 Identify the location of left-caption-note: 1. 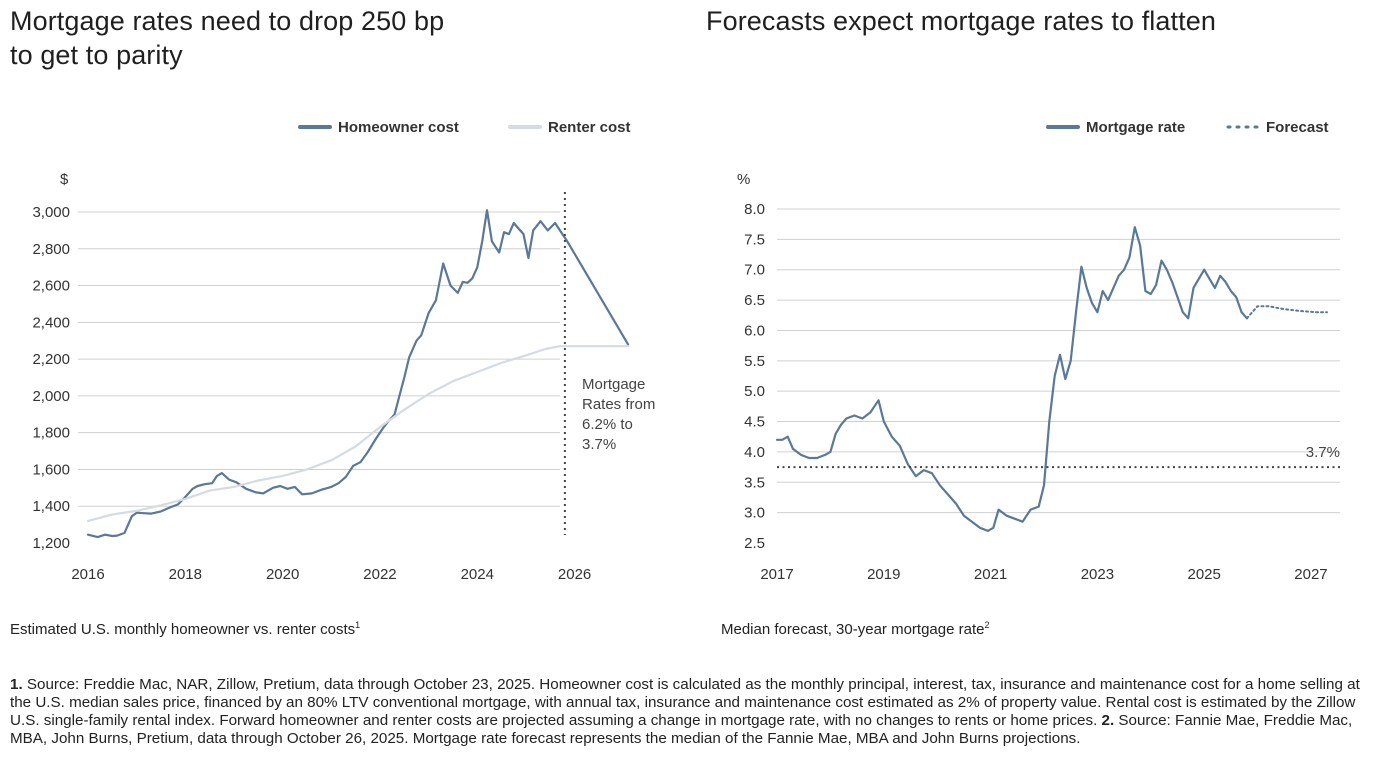
(358, 625).